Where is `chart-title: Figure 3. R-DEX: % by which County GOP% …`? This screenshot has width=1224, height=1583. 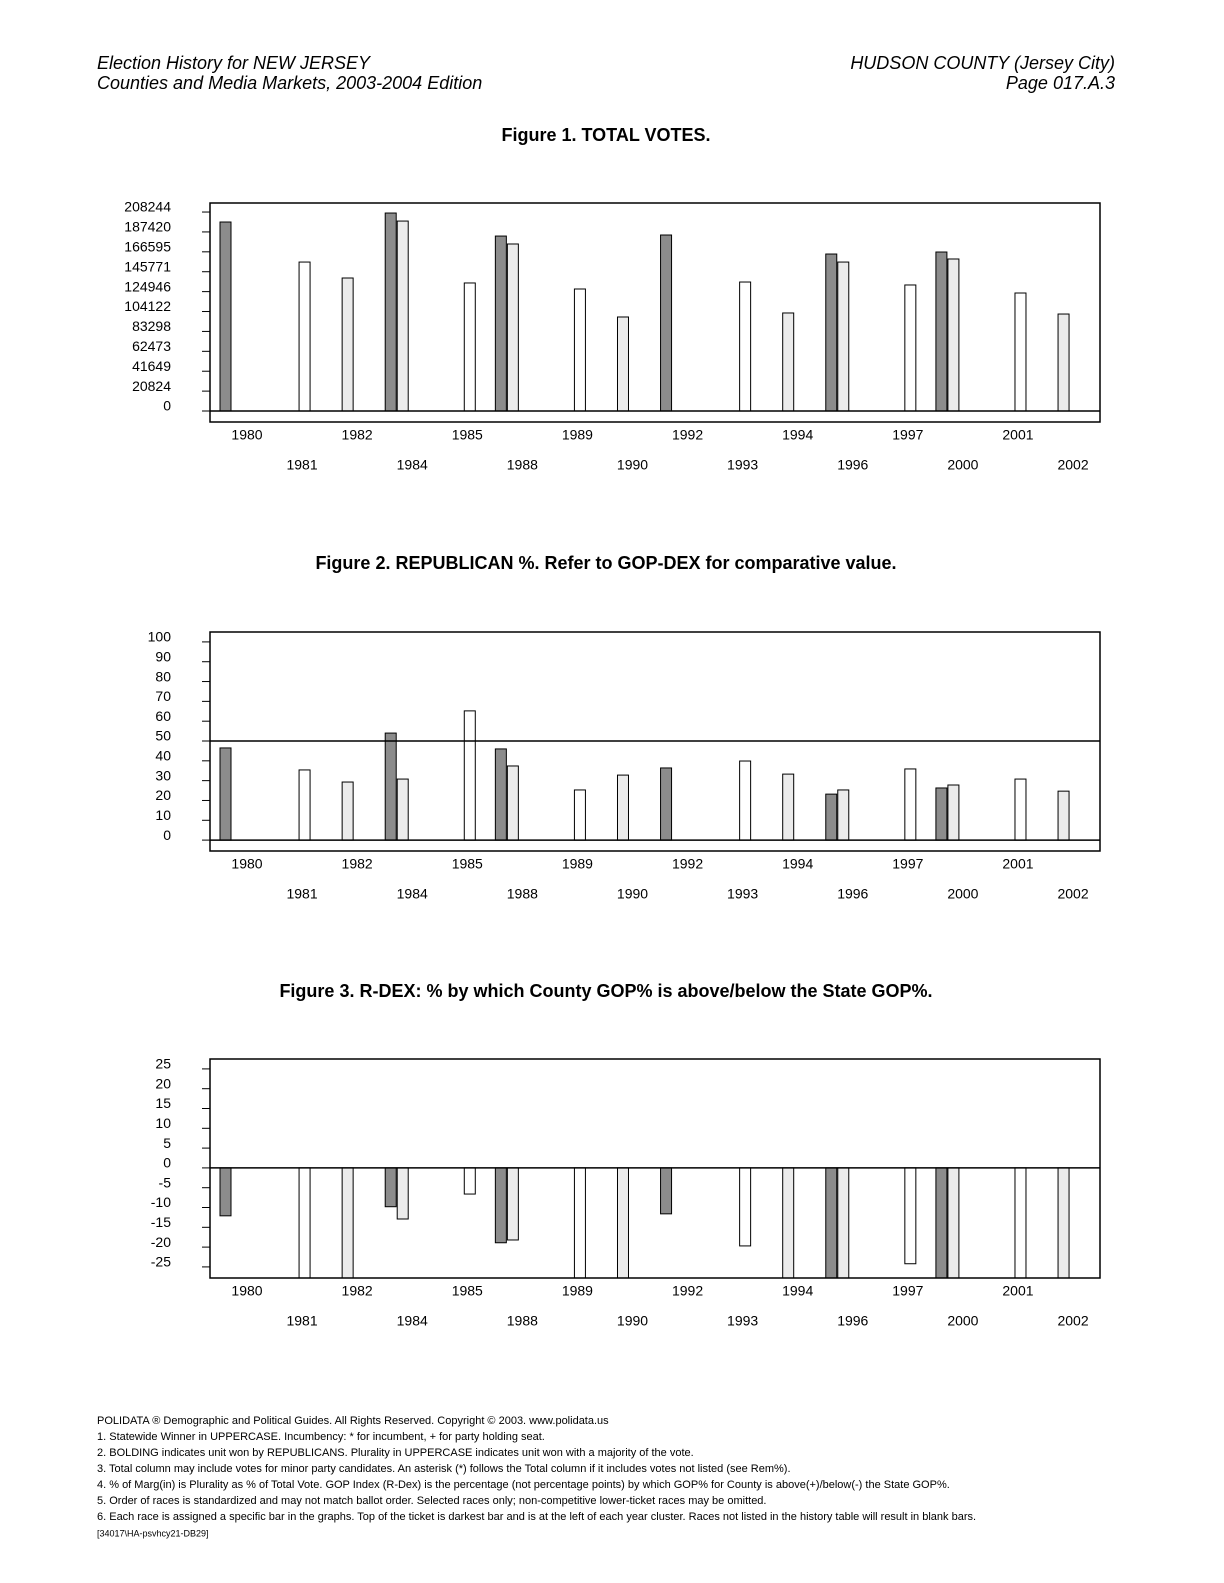 chart-title: Figure 3. R-DEX: % by which County GOP% … is located at coordinates (605, 991).